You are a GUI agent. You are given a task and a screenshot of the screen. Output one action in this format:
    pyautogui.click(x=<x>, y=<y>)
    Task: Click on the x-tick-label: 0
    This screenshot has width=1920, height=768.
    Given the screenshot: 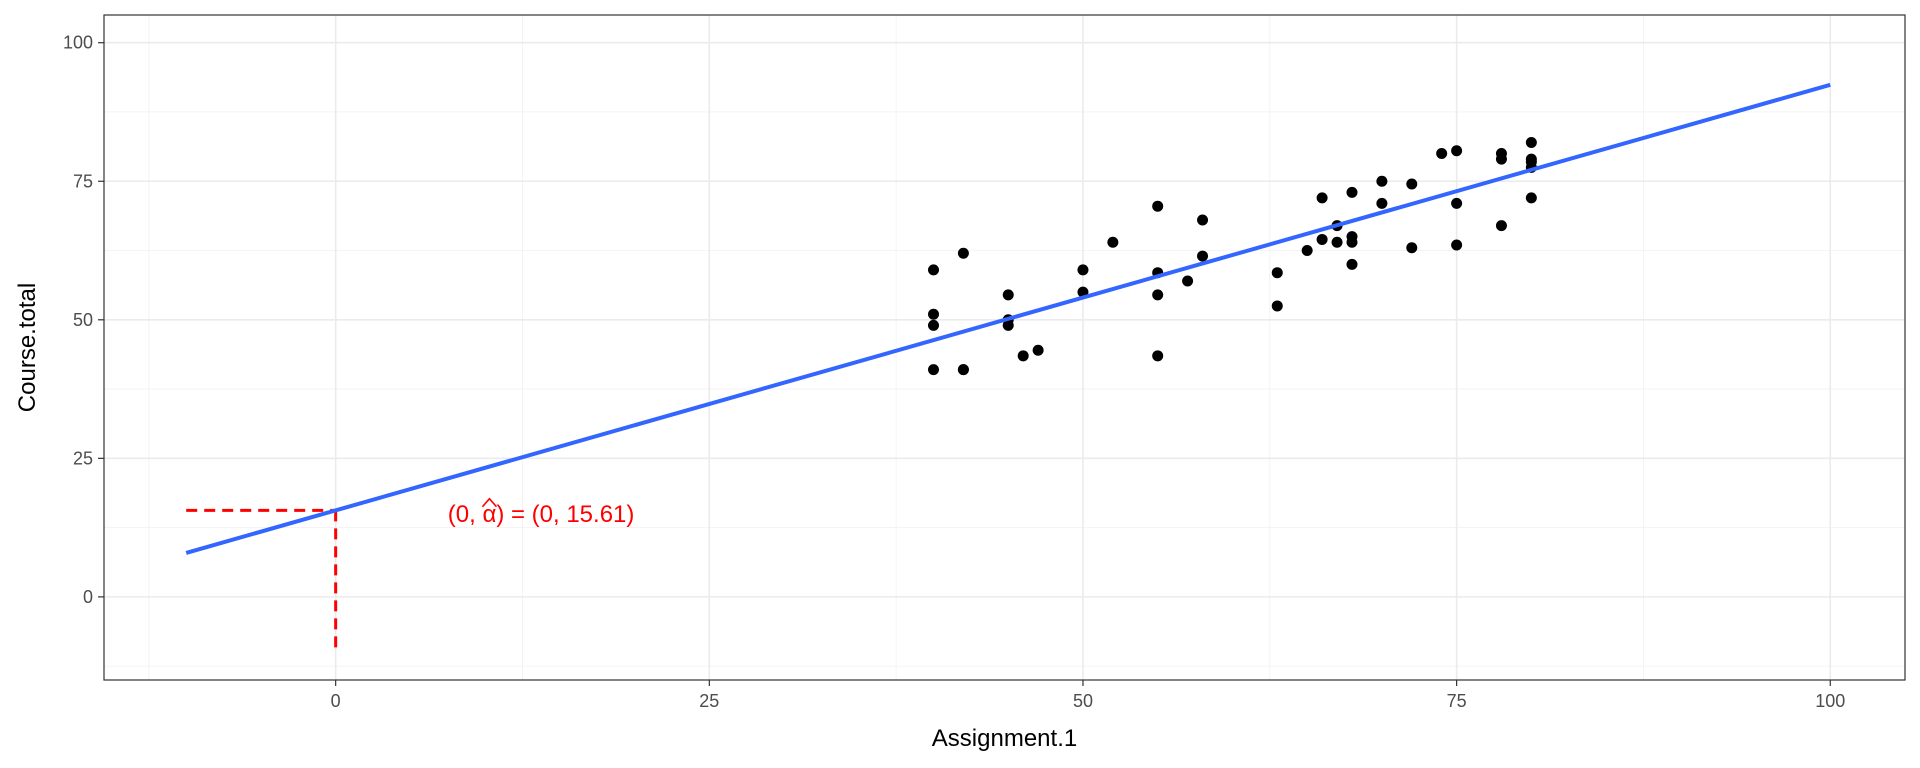 What is the action you would take?
    pyautogui.click(x=336, y=701)
    